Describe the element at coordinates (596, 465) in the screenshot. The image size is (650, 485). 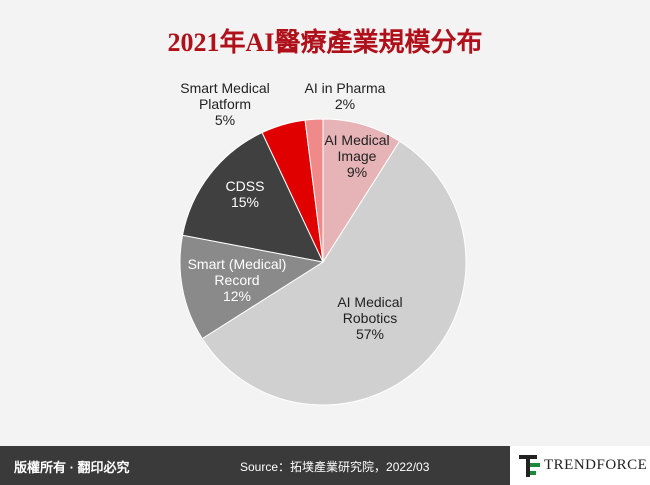
I see `logo-text: TRENDFORCE` at that location.